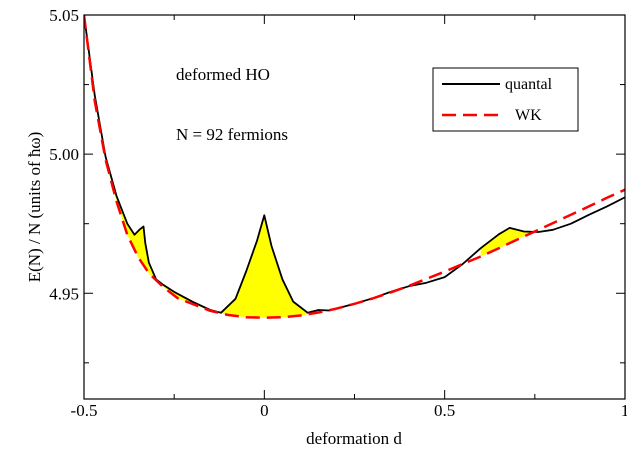 This screenshot has width=627, height=449. What do you see at coordinates (528, 115) in the screenshot?
I see `legend-label-wk: WK` at bounding box center [528, 115].